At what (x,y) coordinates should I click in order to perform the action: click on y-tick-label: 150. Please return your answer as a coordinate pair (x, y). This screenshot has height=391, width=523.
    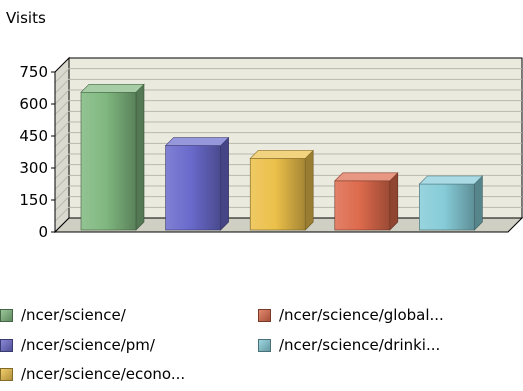
    Looking at the image, I should click on (33, 200).